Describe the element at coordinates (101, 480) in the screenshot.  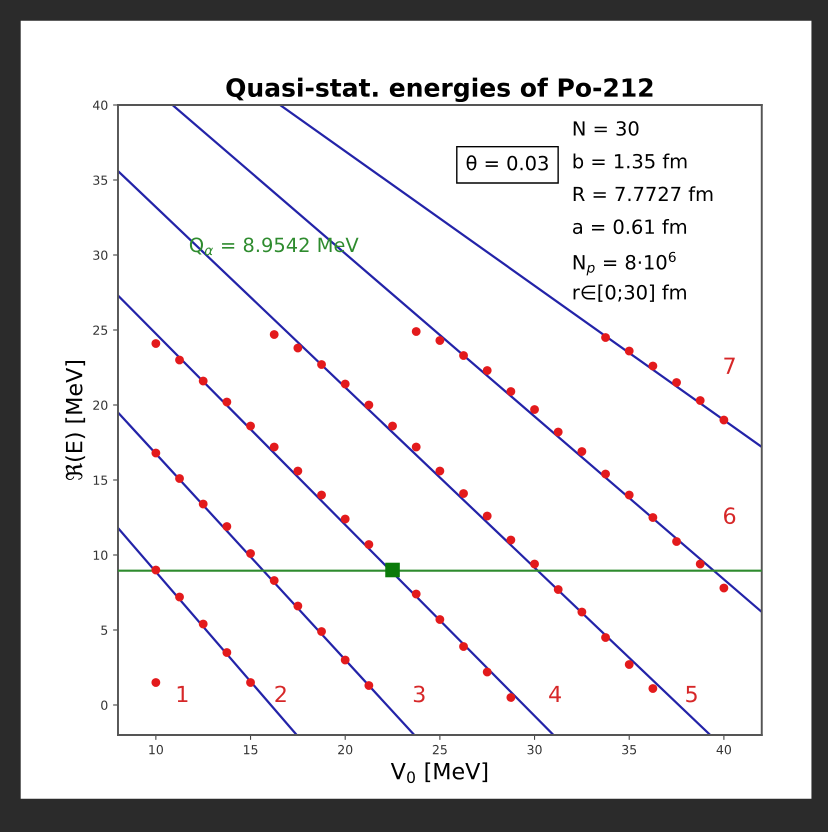
I see `y-tick-label: 15` at that location.